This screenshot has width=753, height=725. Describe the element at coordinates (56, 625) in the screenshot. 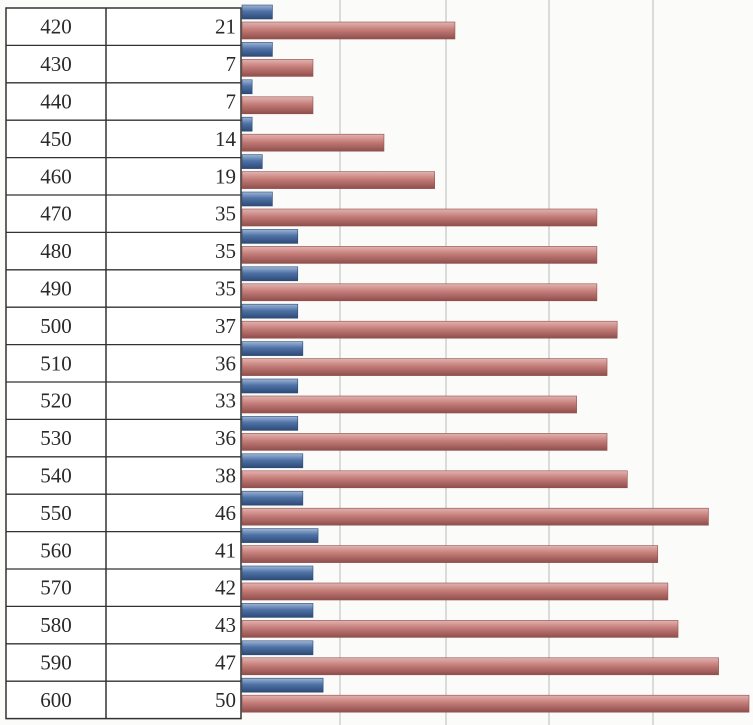

I see `category-label: 580` at that location.